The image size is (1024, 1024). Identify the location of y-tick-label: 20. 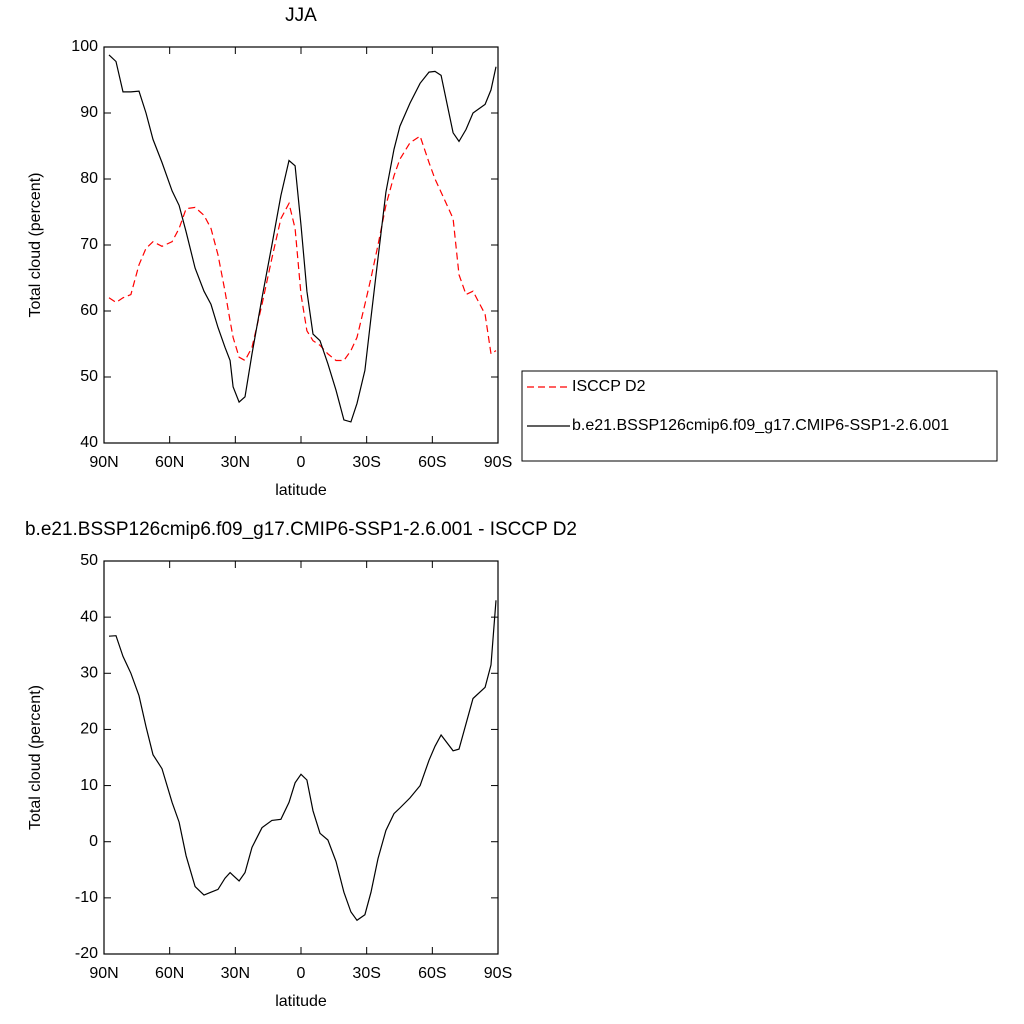
(89, 729).